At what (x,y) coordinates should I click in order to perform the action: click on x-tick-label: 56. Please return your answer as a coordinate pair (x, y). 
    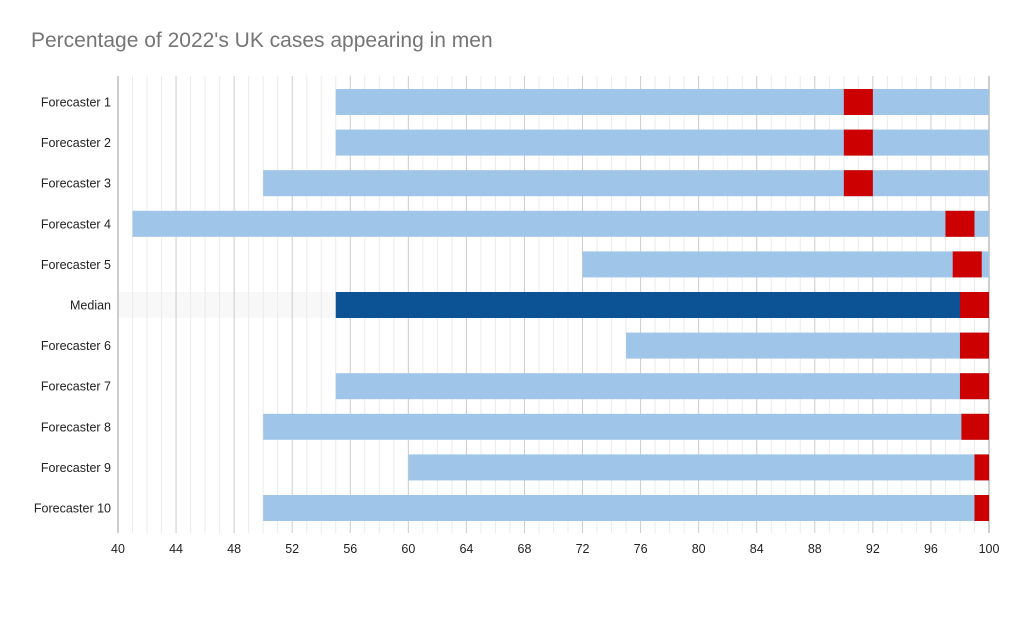
    Looking at the image, I should click on (350, 549).